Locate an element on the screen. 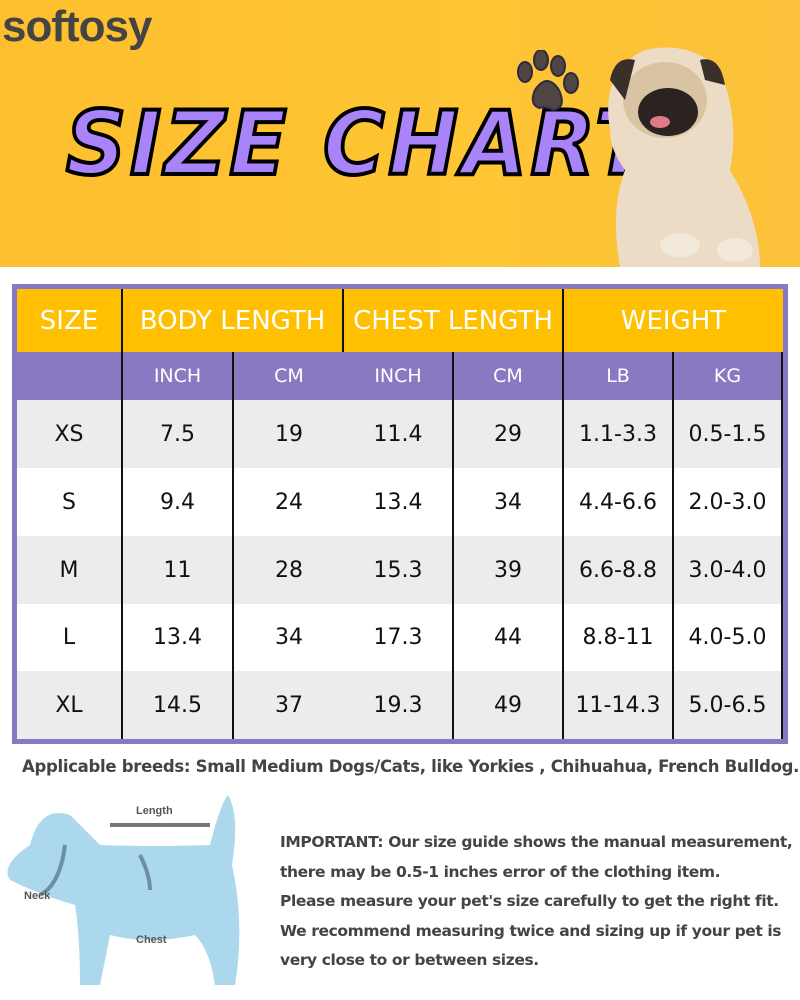 The width and height of the screenshot is (800, 1000). column-subheader: LB is located at coordinates (619, 376).